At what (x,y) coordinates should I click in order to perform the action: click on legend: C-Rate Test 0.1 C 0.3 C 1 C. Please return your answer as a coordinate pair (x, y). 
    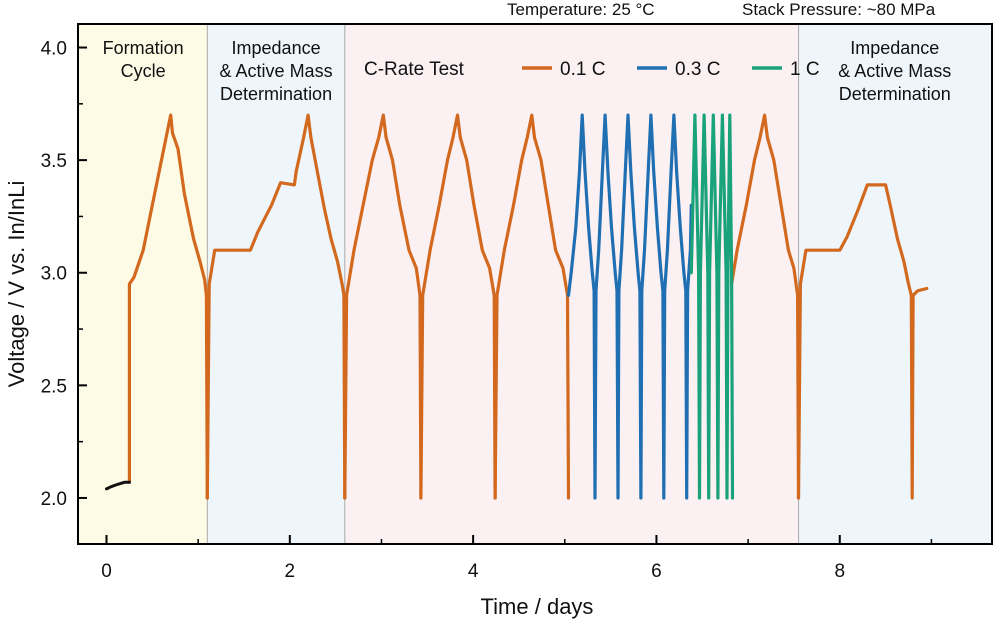
    Looking at the image, I should click on (592, 69).